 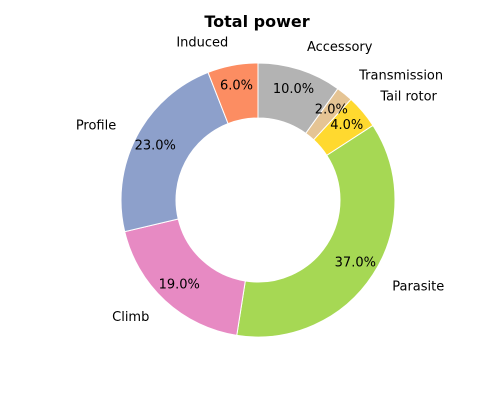 What do you see at coordinates (179, 285) in the screenshot?
I see `pct-label-climb: 19.0%` at bounding box center [179, 285].